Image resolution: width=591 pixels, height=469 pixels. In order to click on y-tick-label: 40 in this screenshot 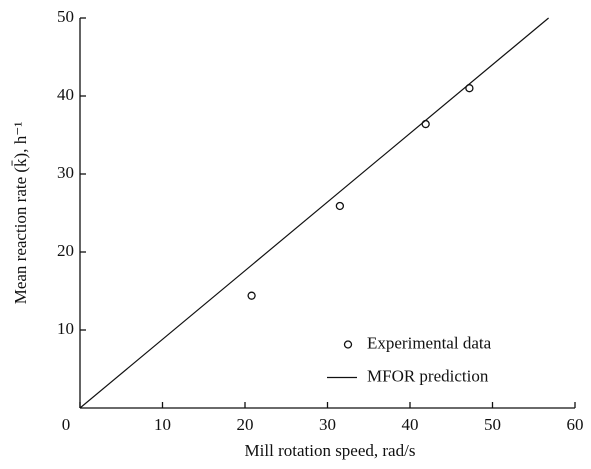, I will do `click(65, 94)`.